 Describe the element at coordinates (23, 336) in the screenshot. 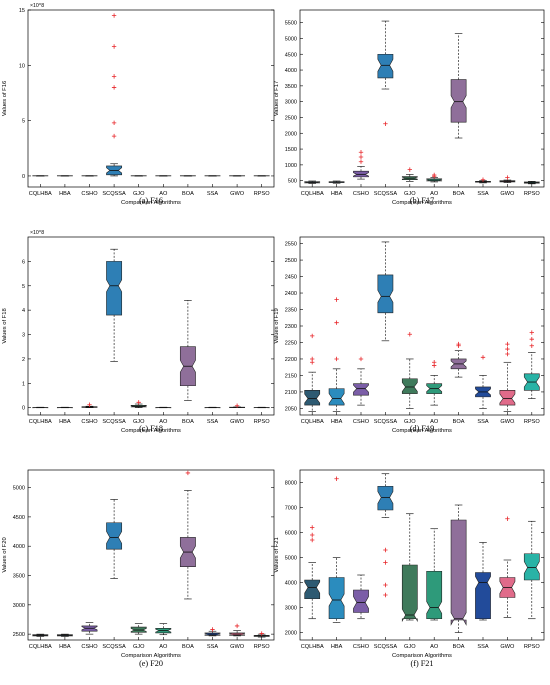

I see `y-tick-label: 3` at that location.